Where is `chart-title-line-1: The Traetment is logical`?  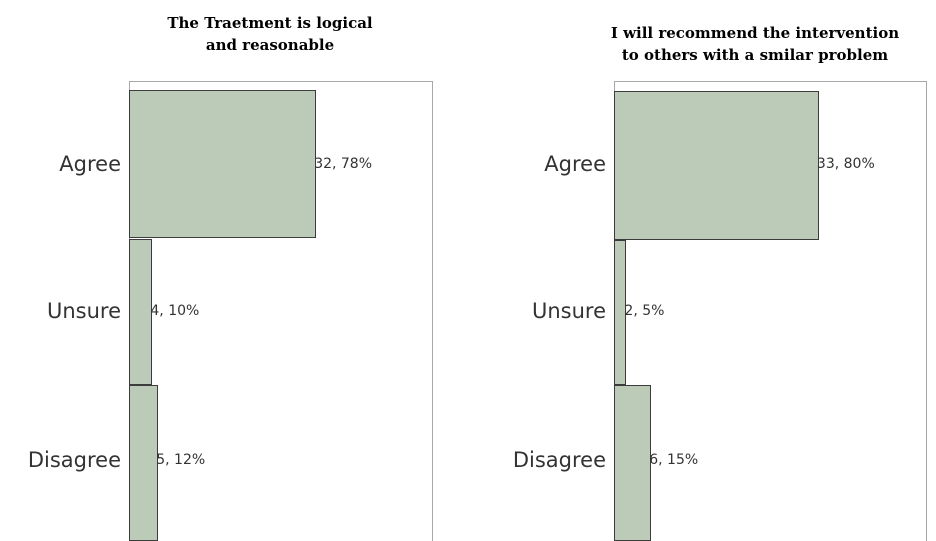
chart-title-line-1: The Traetment is logical is located at coordinates (270, 23).